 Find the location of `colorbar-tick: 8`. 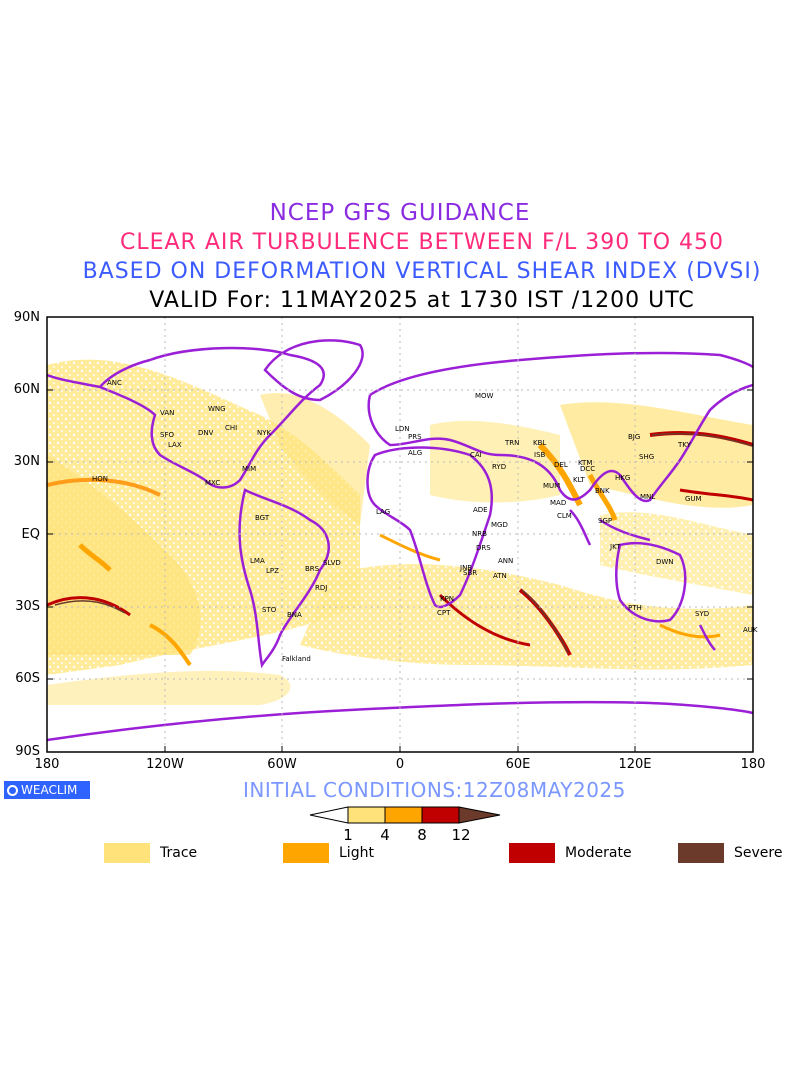

colorbar-tick: 8 is located at coordinates (422, 834).